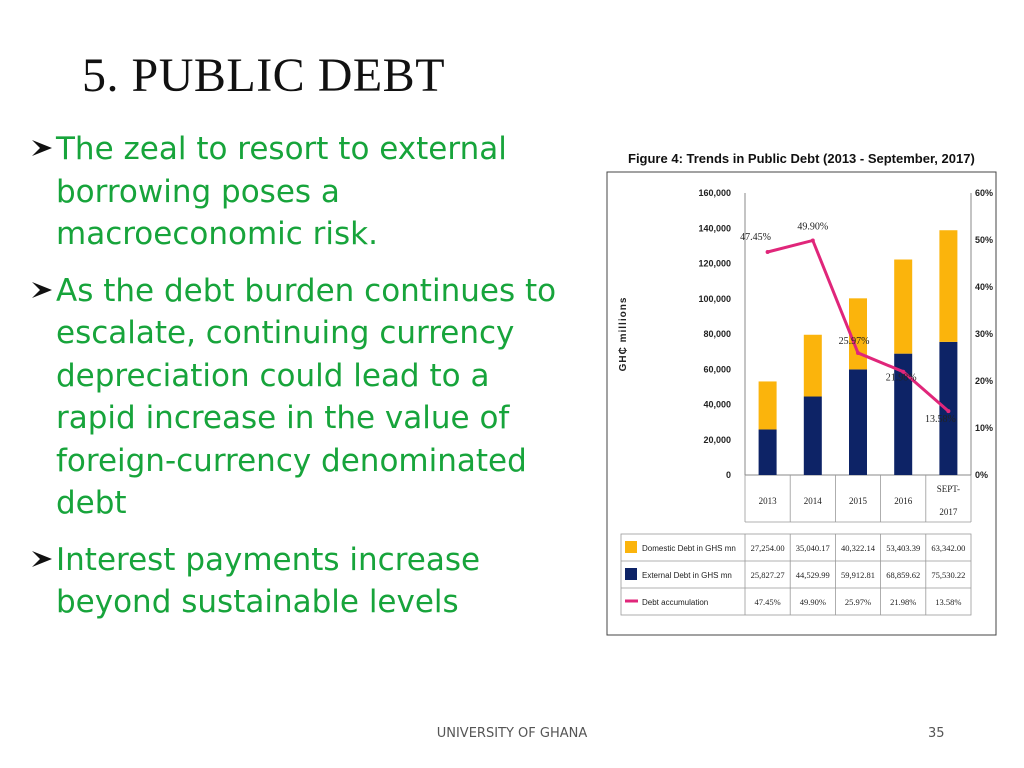 The width and height of the screenshot is (1024, 768). Describe the element at coordinates (264, 75) in the screenshot. I see `slide-title: 5. PUBLIC DEBT` at that location.